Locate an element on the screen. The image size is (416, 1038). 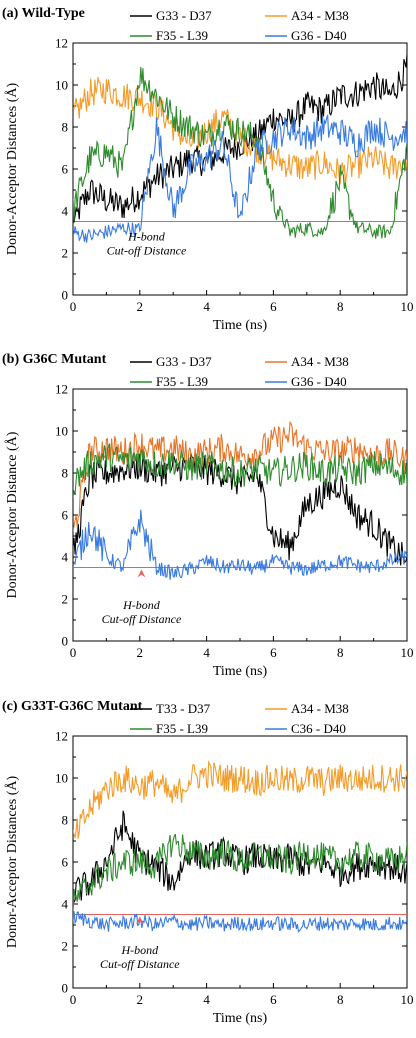
legend-item: C36 - D40 is located at coordinates (305, 728).